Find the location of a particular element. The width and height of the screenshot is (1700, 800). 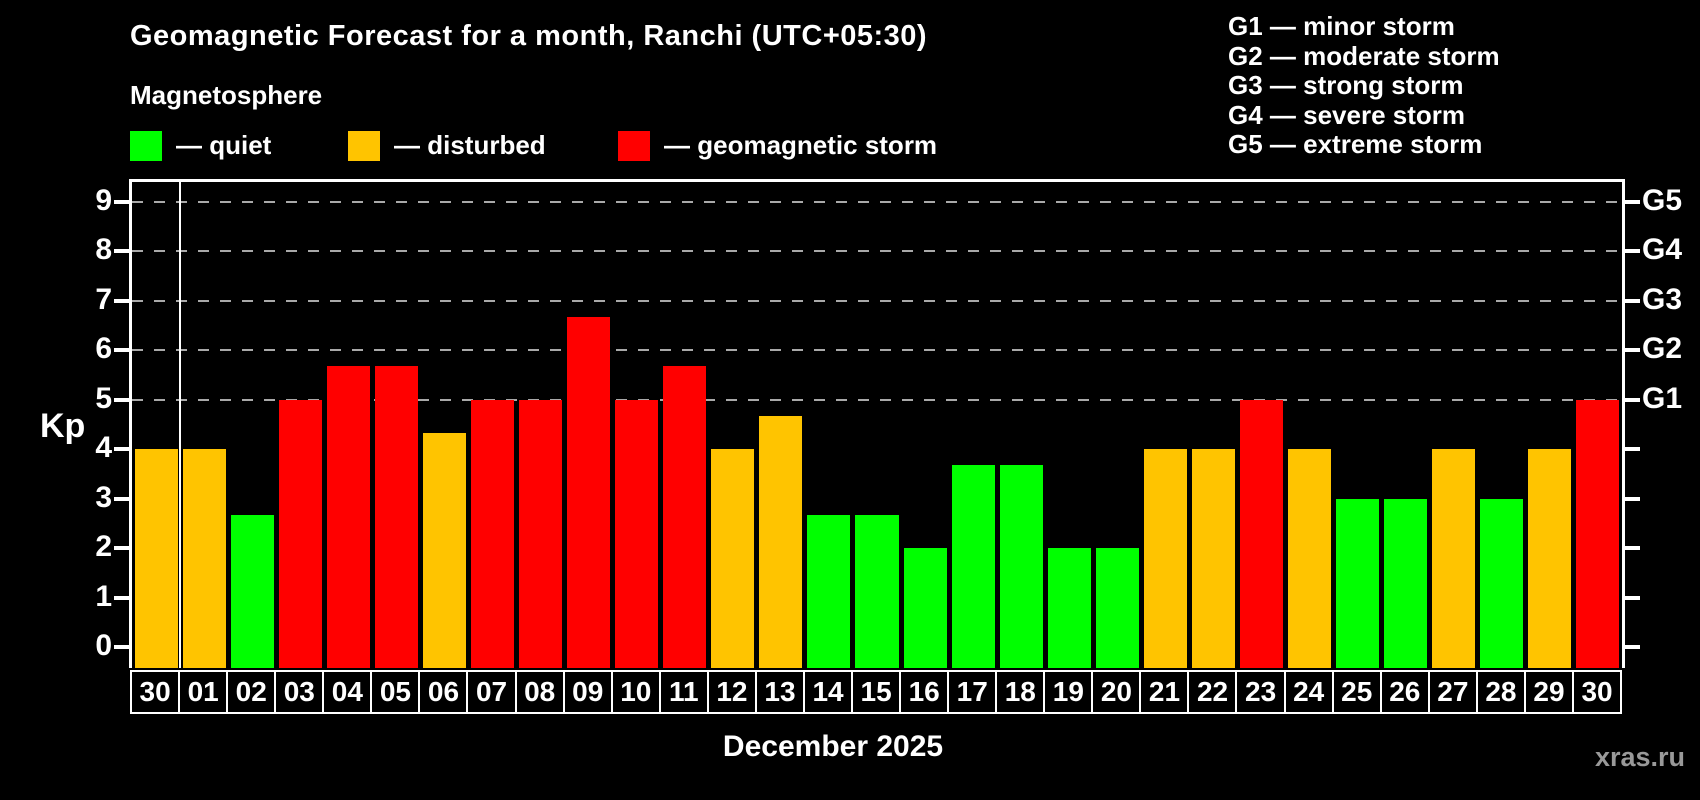

date-label-cell: 13 is located at coordinates (780, 692).